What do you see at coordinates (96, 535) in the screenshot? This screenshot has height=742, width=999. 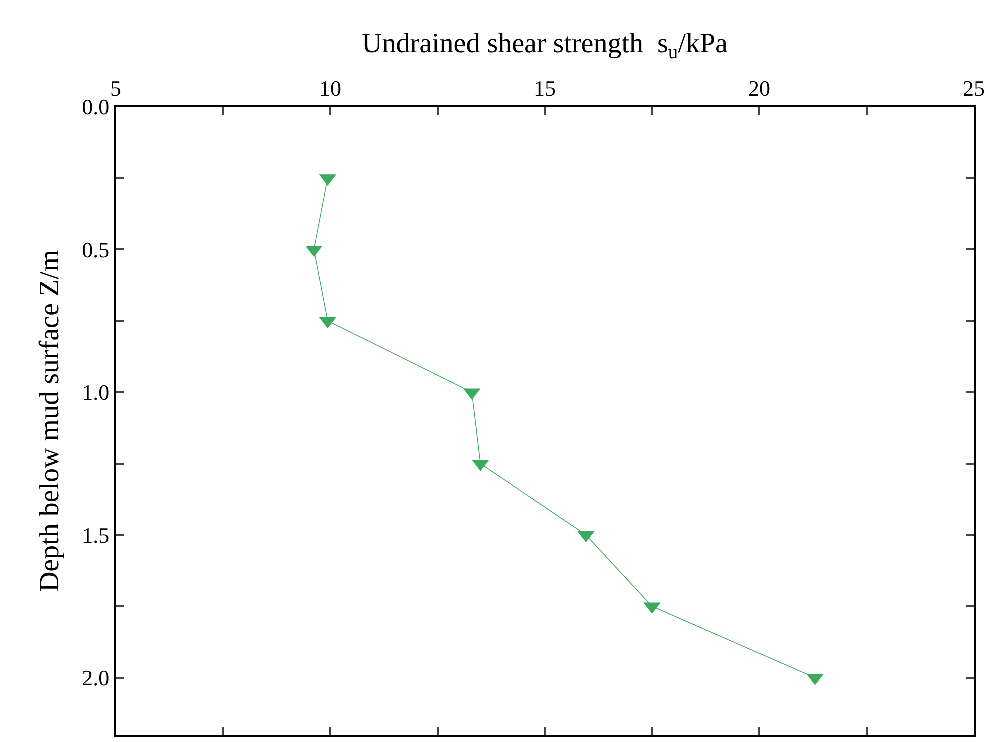 I see `y-tick-label: 1.5` at bounding box center [96, 535].